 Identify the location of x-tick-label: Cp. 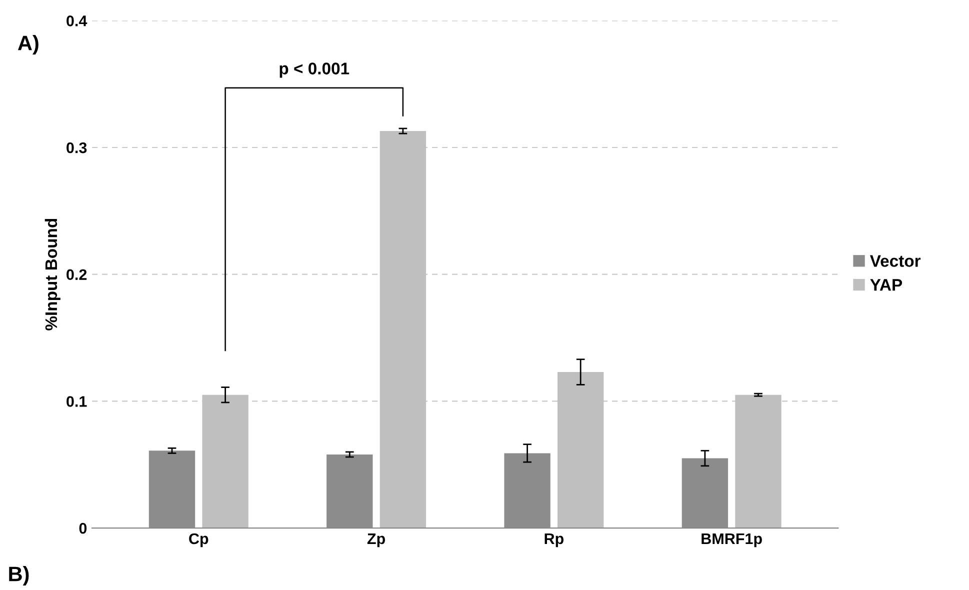
(198, 540).